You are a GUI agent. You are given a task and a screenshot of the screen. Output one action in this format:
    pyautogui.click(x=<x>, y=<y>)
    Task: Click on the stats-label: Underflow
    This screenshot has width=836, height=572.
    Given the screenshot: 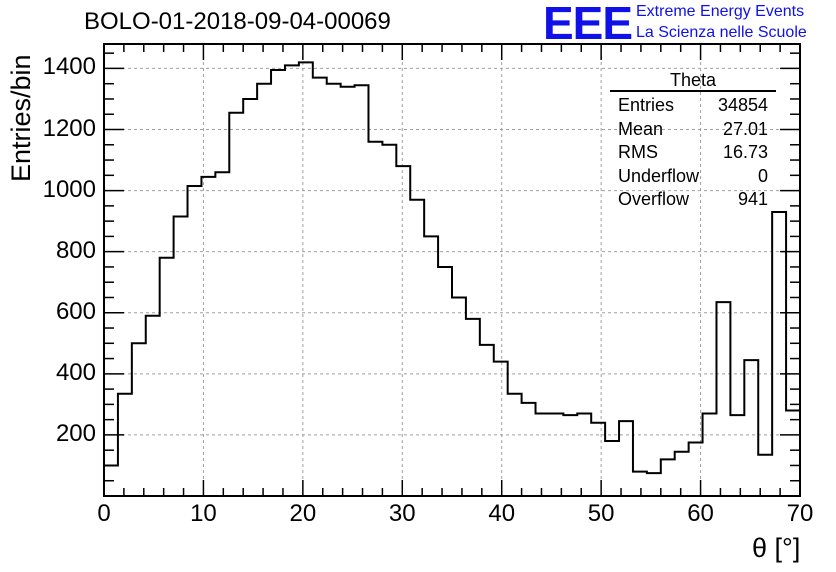 What is the action you would take?
    pyautogui.click(x=659, y=175)
    